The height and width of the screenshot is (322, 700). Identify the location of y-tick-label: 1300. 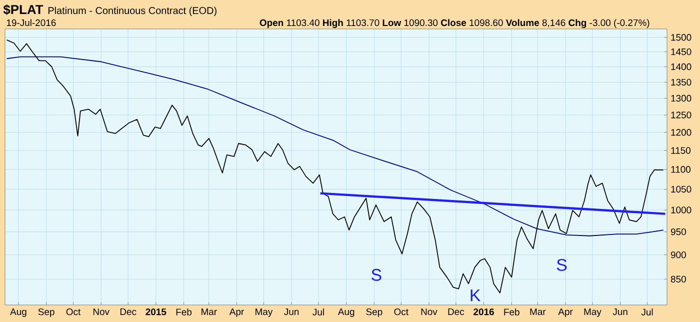
(681, 98).